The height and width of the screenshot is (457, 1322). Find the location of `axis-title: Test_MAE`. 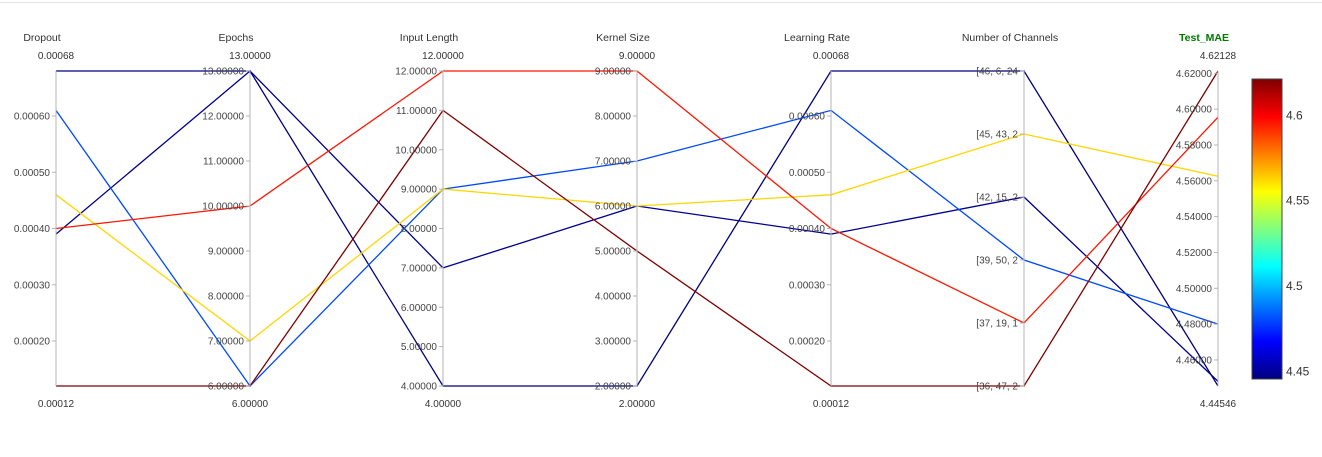

axis-title: Test_MAE is located at coordinates (1204, 38).